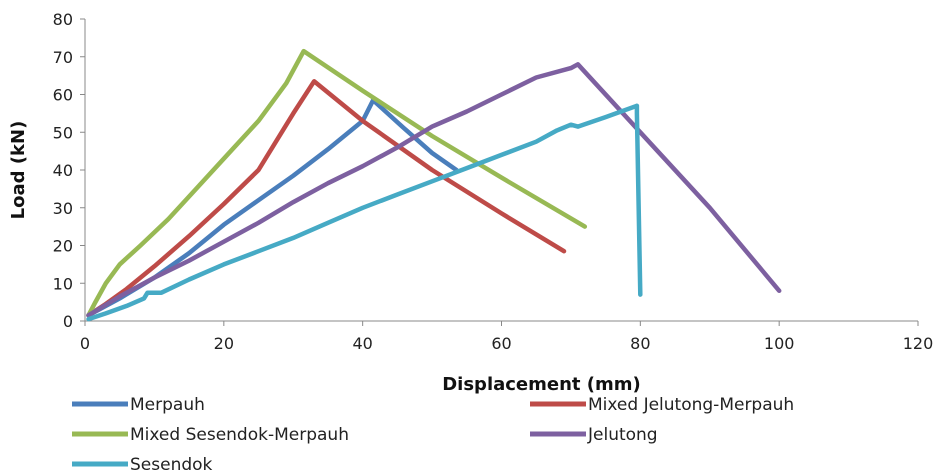  Describe the element at coordinates (63, 132) in the screenshot. I see `y-tick-label: 50` at that location.